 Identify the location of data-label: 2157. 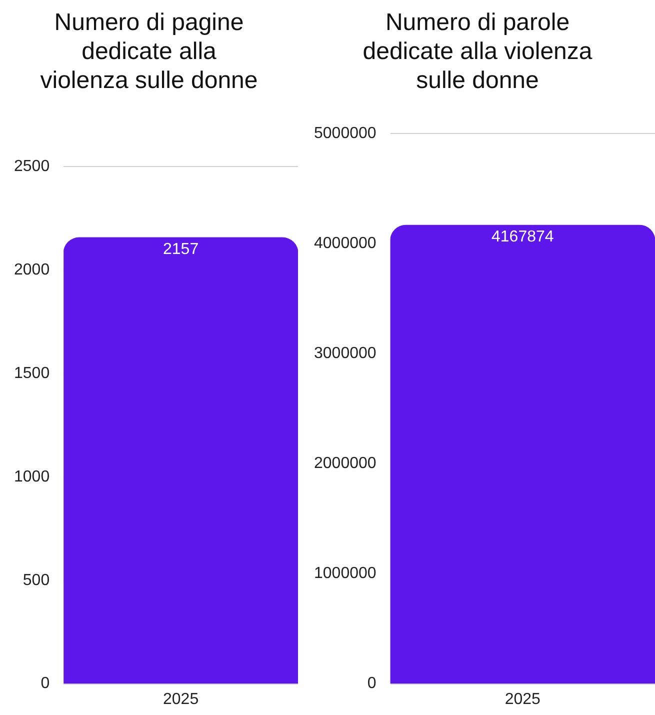
(181, 249).